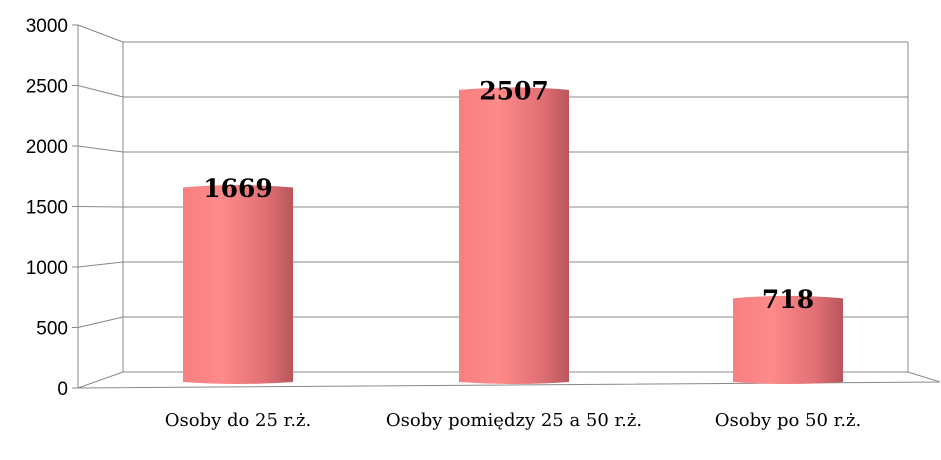  Describe the element at coordinates (238, 420) in the screenshot. I see `x-tick-label: Osoby do 25 r.ż.` at that location.